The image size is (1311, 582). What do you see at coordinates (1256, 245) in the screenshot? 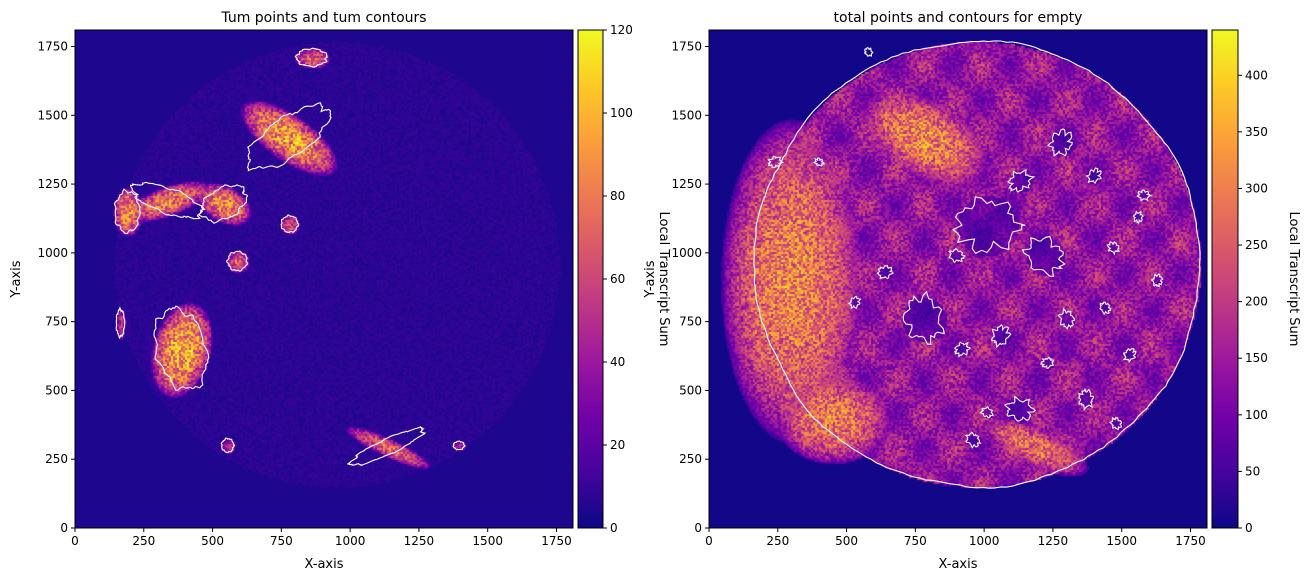
I see `colorbar-tick-label: 250` at bounding box center [1256, 245].